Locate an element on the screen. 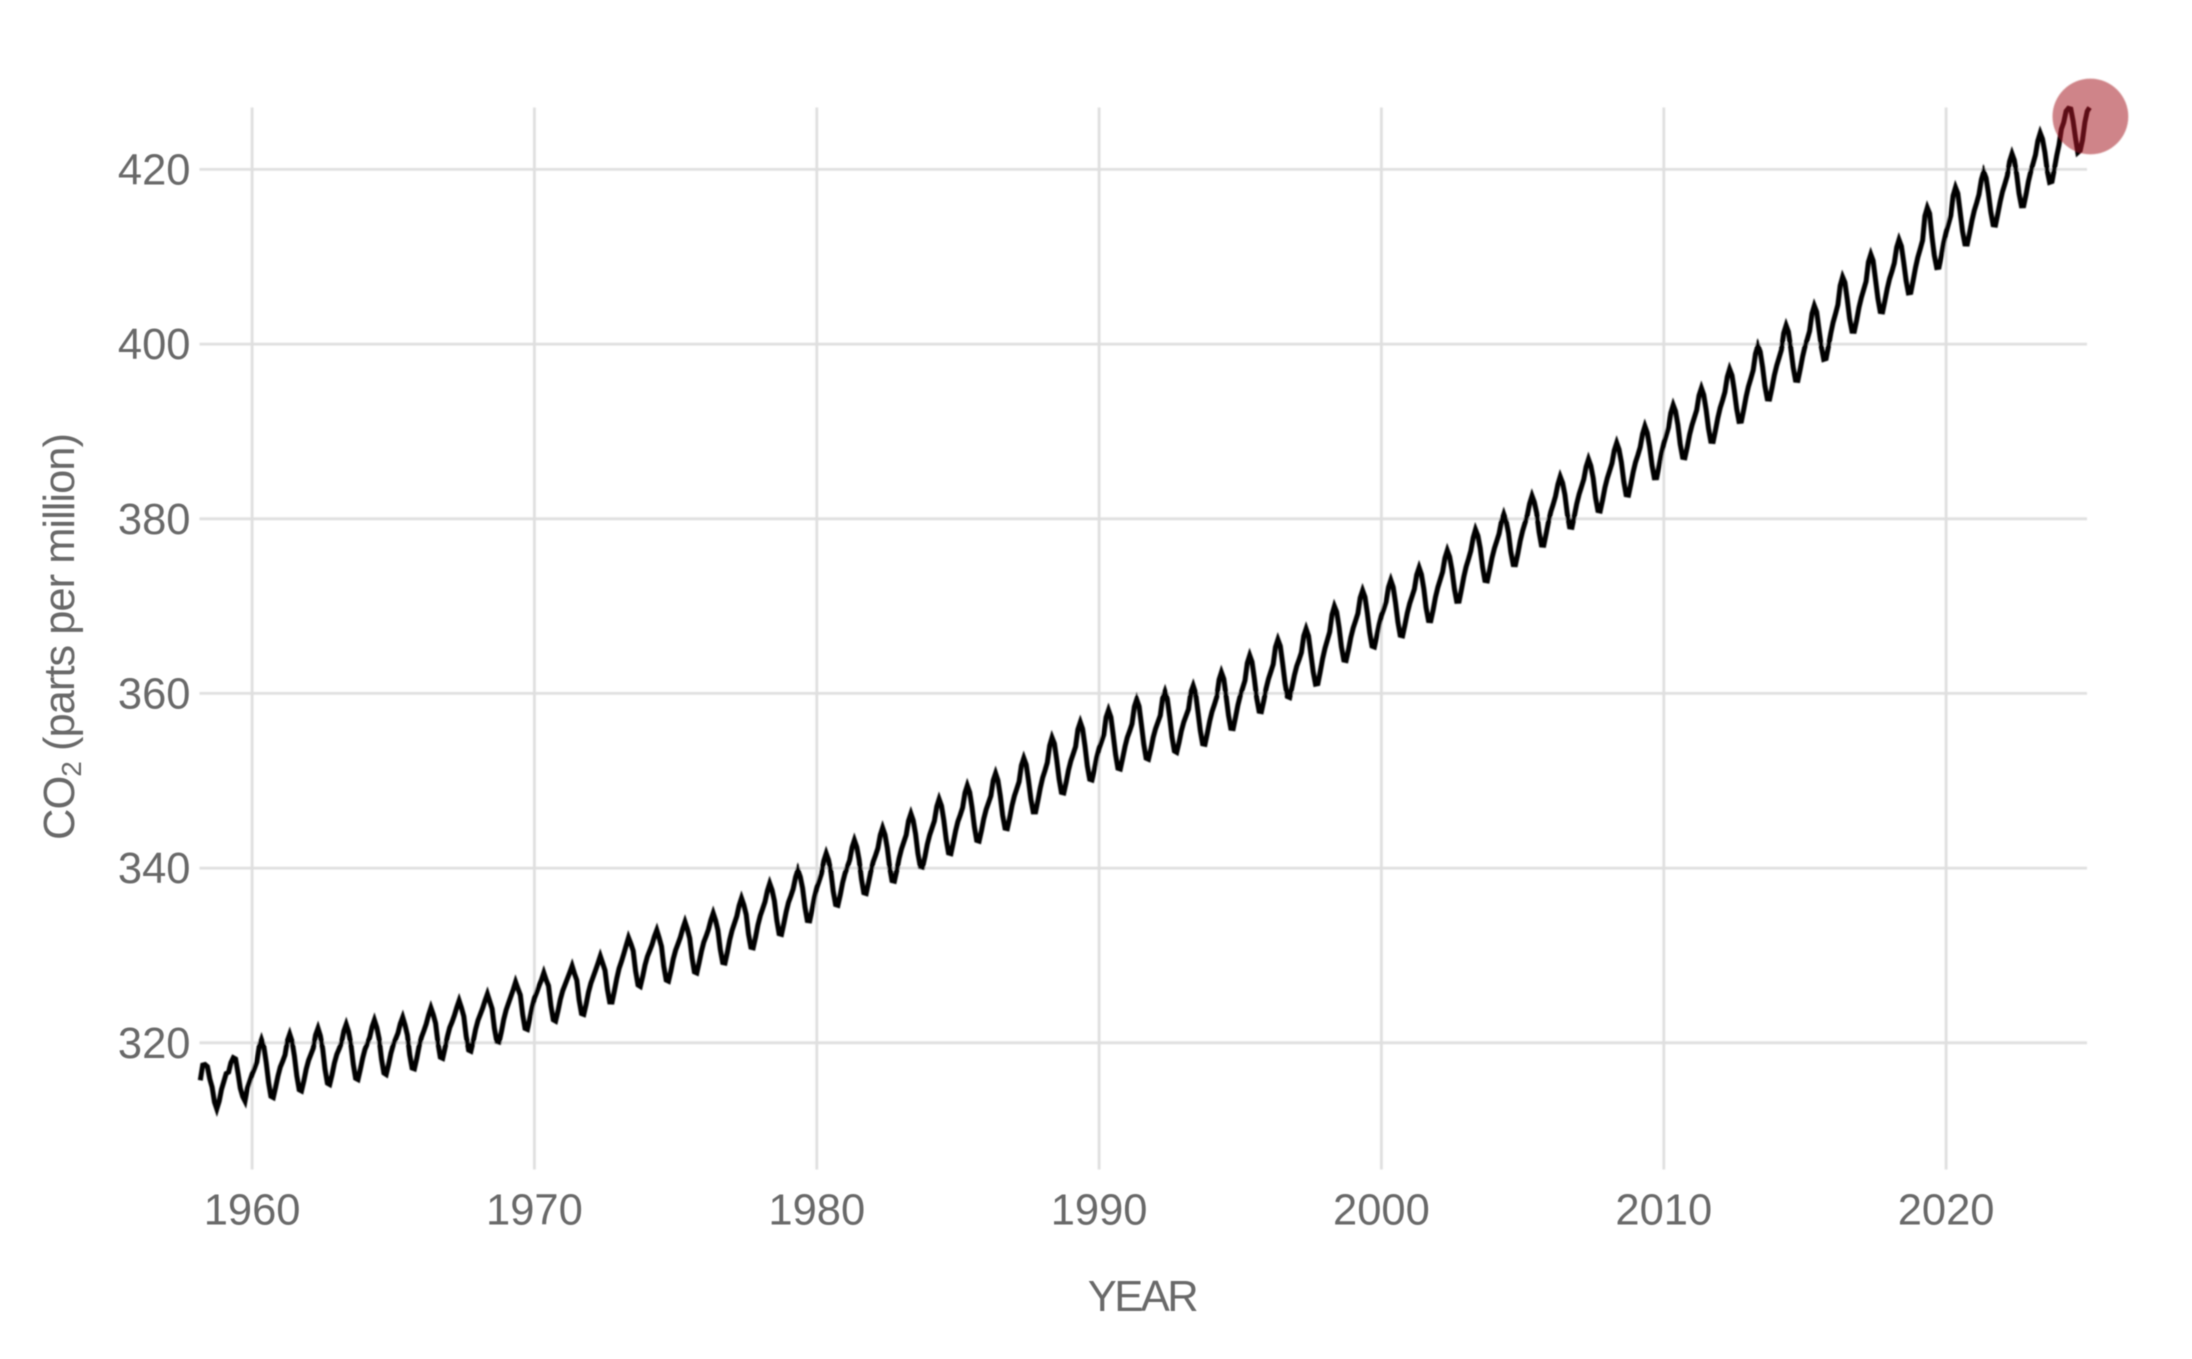 The height and width of the screenshot is (1359, 2192). svg-text: CO2 (parts per million) is located at coordinates (61, 637).